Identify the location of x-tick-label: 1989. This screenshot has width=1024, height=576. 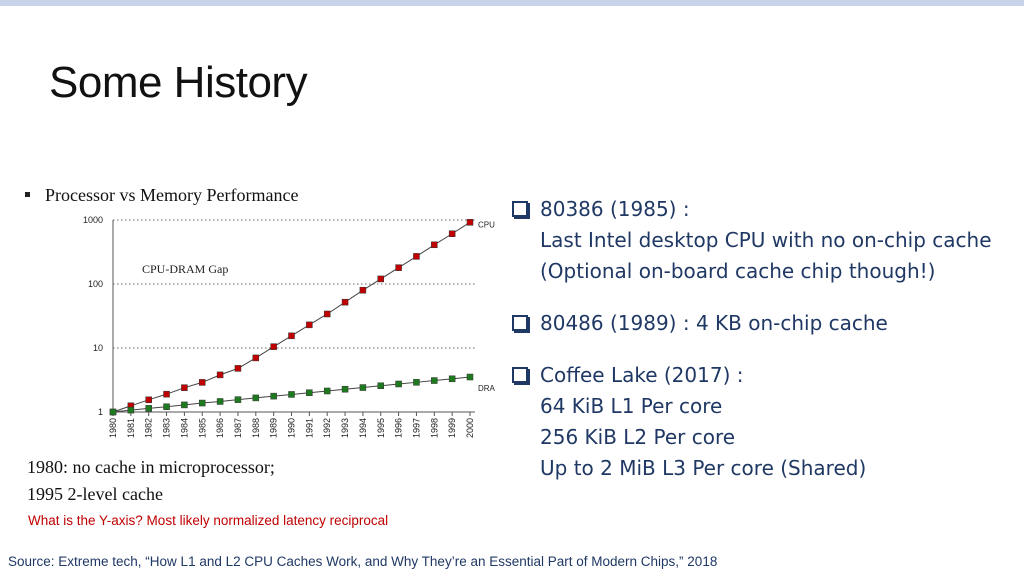
(274, 428).